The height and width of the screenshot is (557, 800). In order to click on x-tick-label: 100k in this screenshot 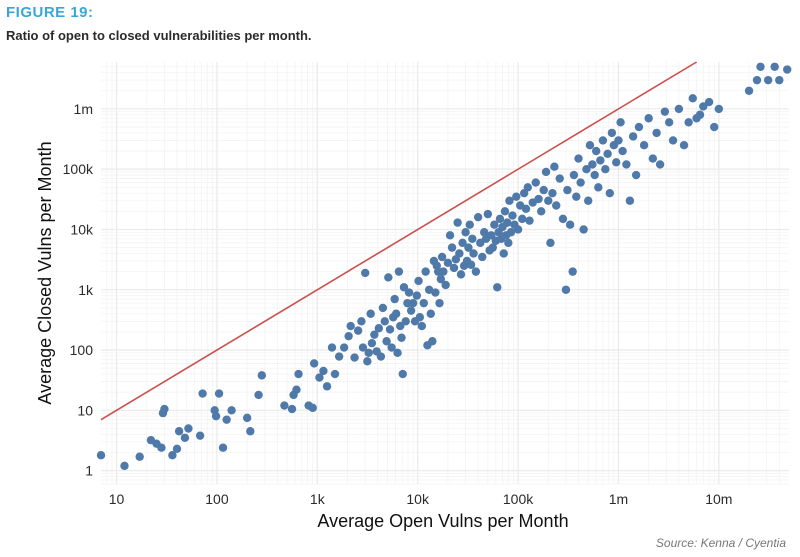, I will do `click(518, 499)`.